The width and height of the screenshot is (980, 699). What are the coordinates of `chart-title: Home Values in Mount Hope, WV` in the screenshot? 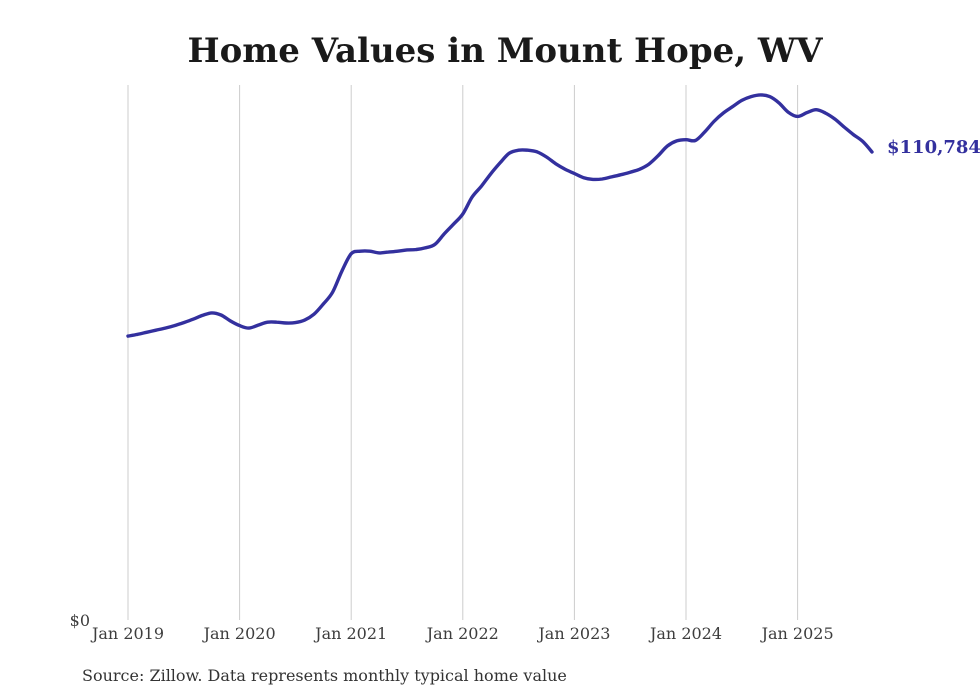 It's located at (505, 51).